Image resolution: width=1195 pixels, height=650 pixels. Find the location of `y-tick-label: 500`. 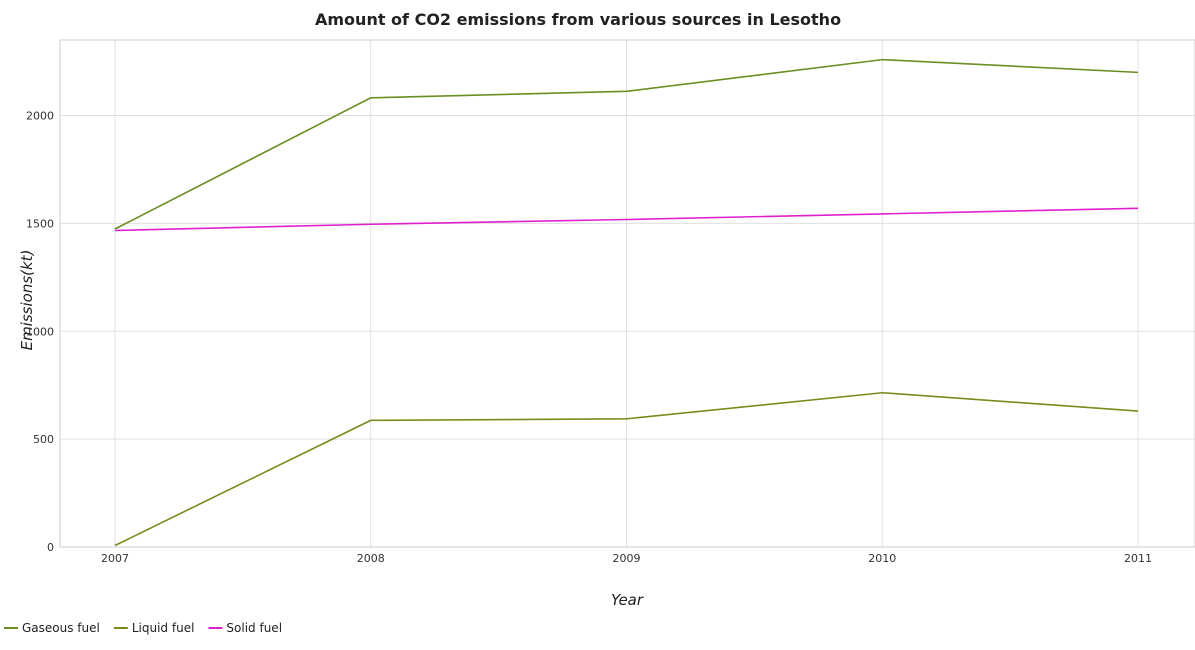

y-tick-label: 500 is located at coordinates (43, 439).